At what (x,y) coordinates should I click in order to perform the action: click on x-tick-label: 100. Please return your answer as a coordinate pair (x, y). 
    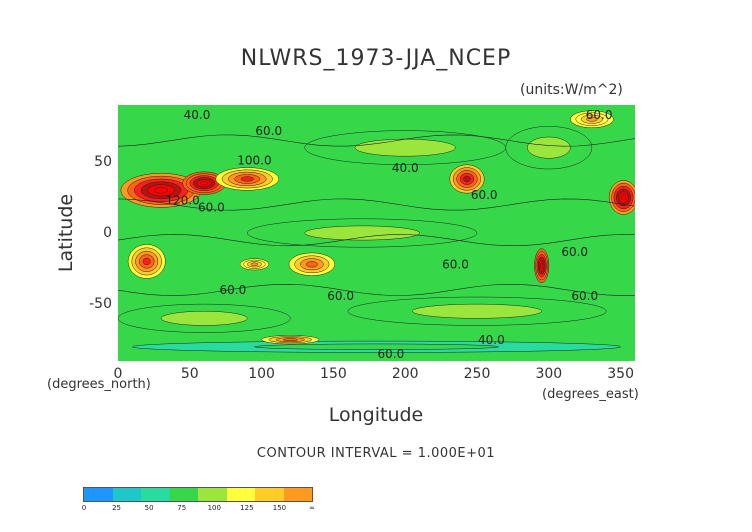
    Looking at the image, I should click on (261, 374).